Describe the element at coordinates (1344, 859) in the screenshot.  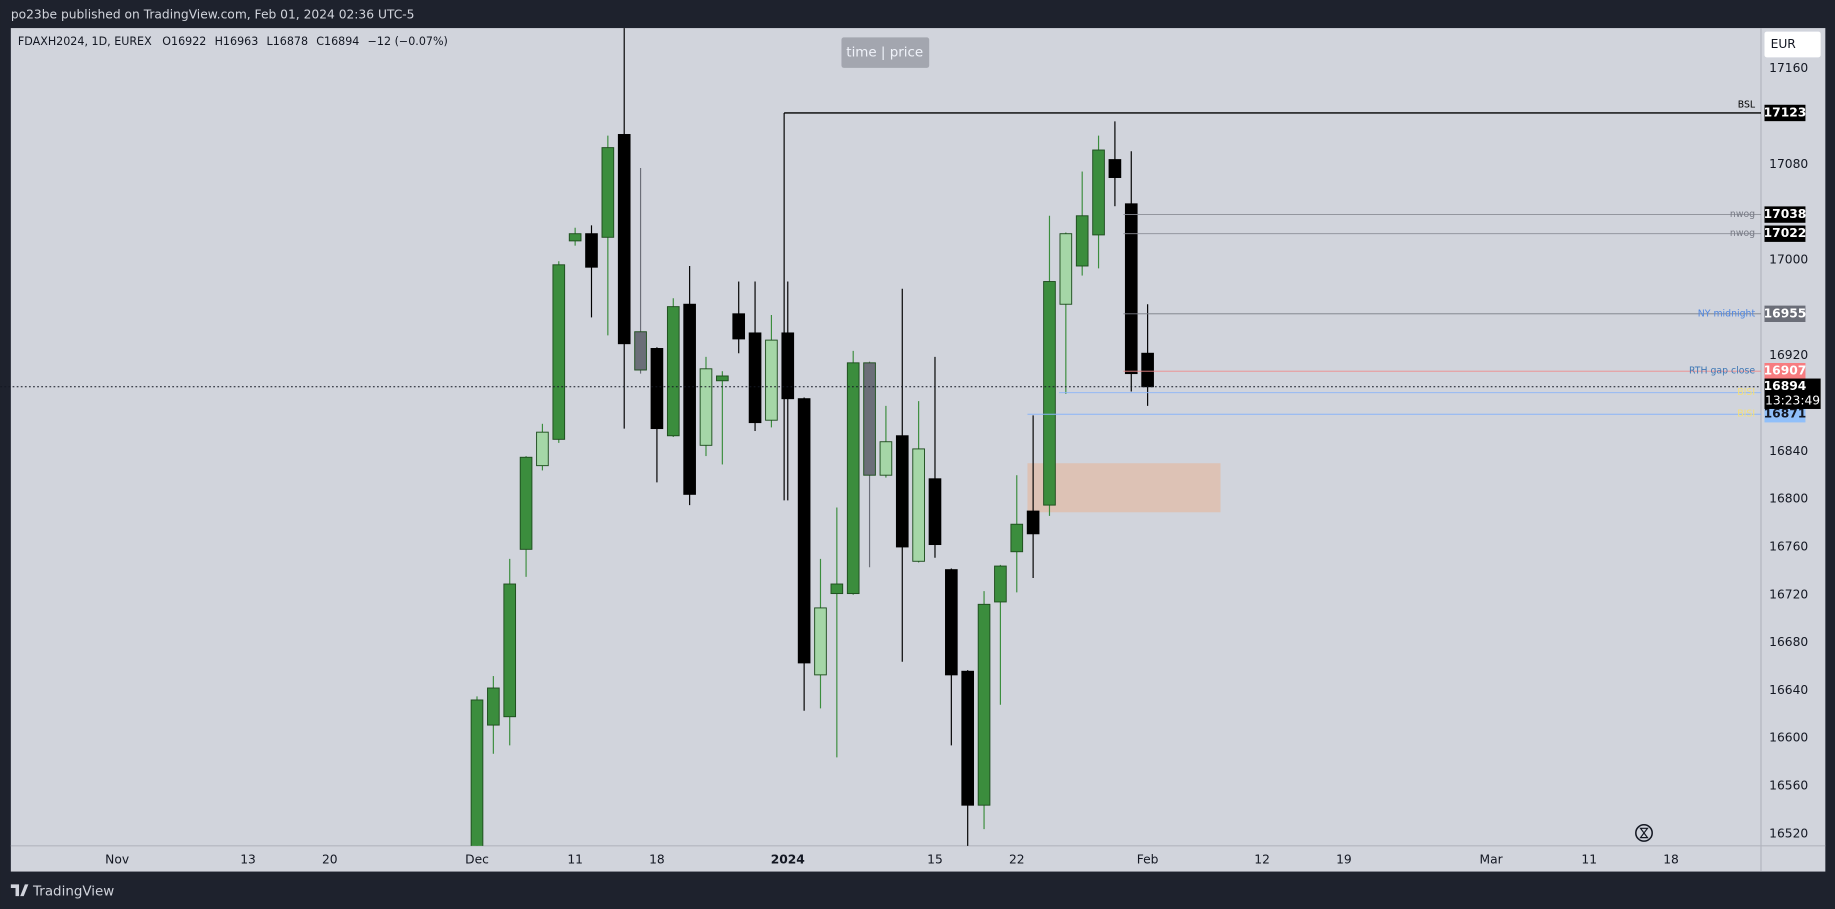
I see `x-tick-label: 19` at that location.